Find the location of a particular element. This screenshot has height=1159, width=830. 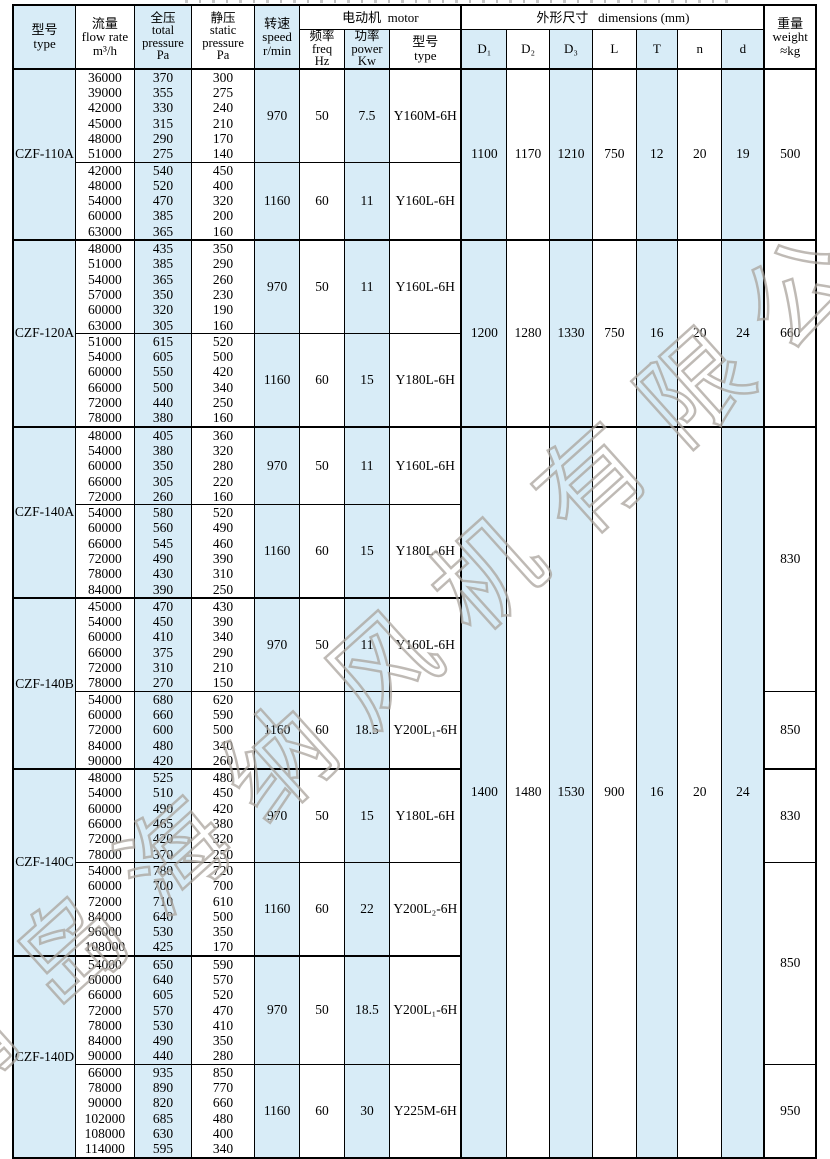

static-pressure-list: 480 450 420 380 320 250 is located at coordinates (223, 815).